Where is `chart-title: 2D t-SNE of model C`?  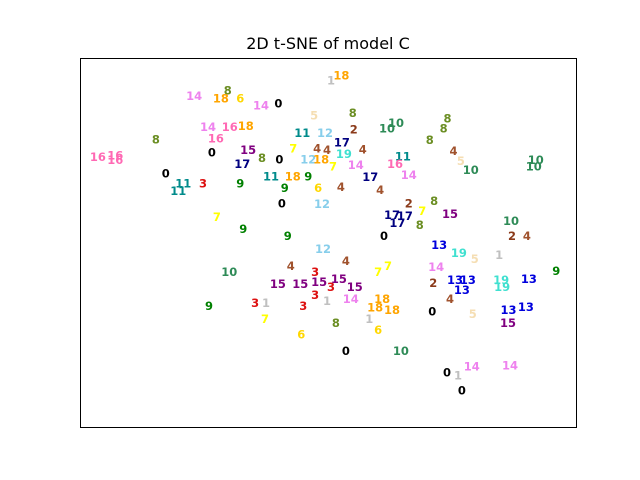 chart-title: 2D t-SNE of model C is located at coordinates (328, 43).